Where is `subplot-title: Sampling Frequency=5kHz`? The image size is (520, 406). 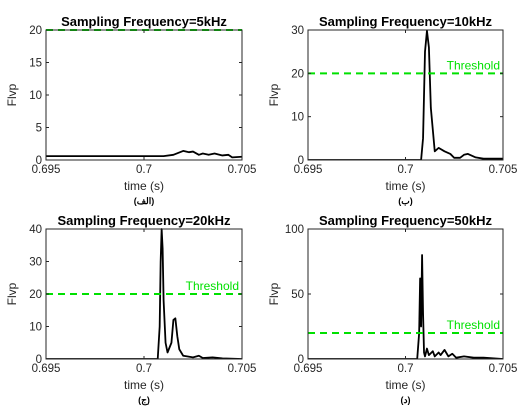
subplot-title: Sampling Frequency=5kHz is located at coordinates (144, 21).